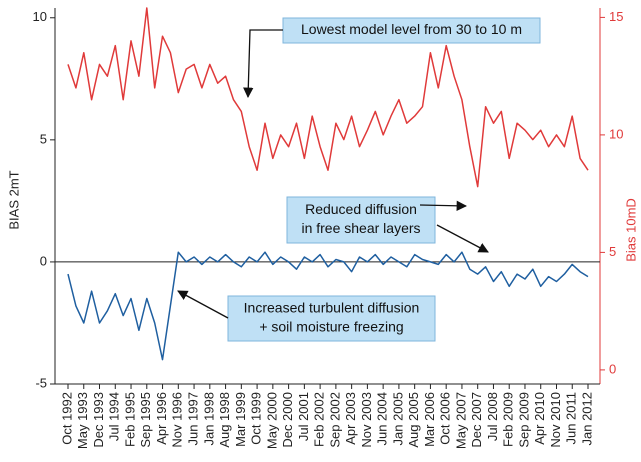 The width and height of the screenshot is (641, 462). I want to click on x-tick-label: Jun 2004, so click(382, 419).